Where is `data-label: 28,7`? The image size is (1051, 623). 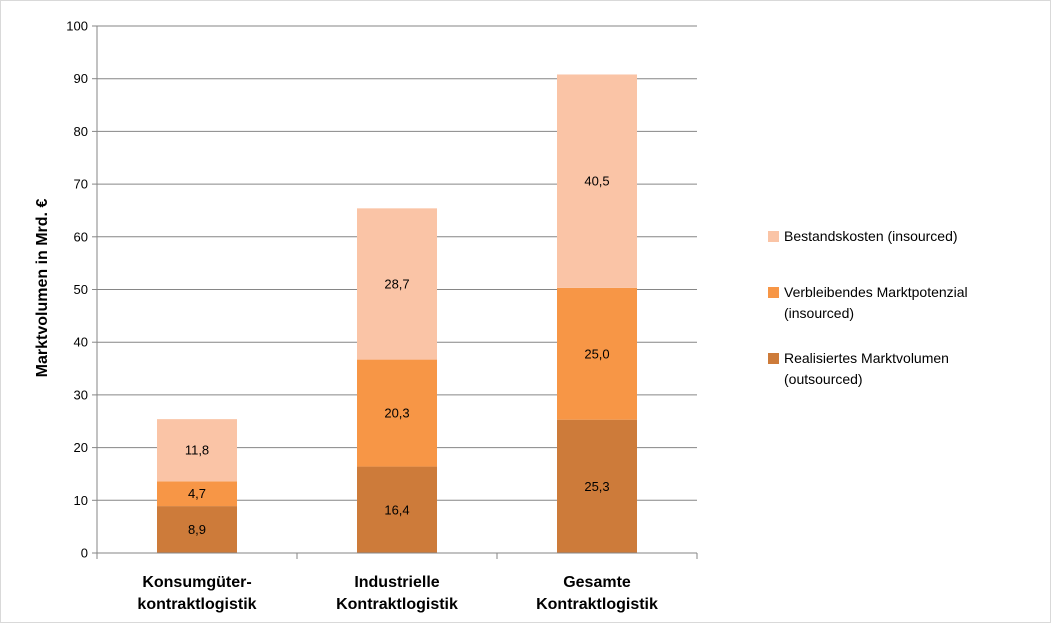
data-label: 28,7 is located at coordinates (396, 283).